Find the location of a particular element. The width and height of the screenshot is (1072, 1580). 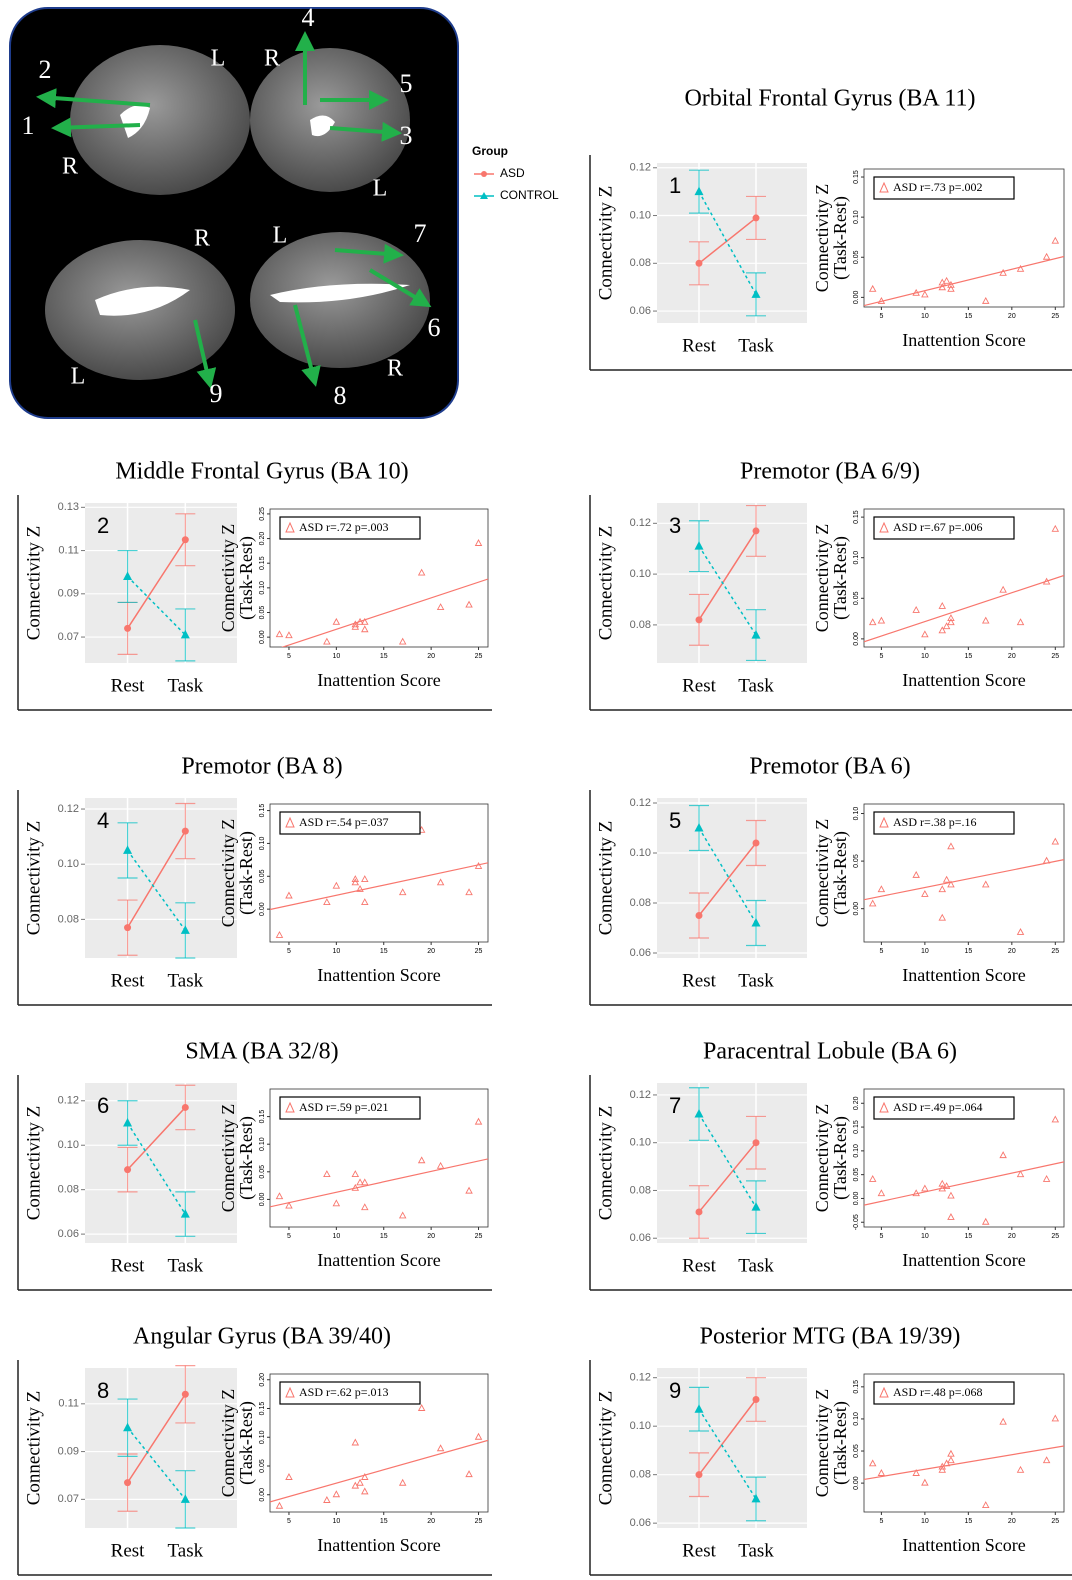

x-tick-label: 20 is located at coordinates (1012, 1521).